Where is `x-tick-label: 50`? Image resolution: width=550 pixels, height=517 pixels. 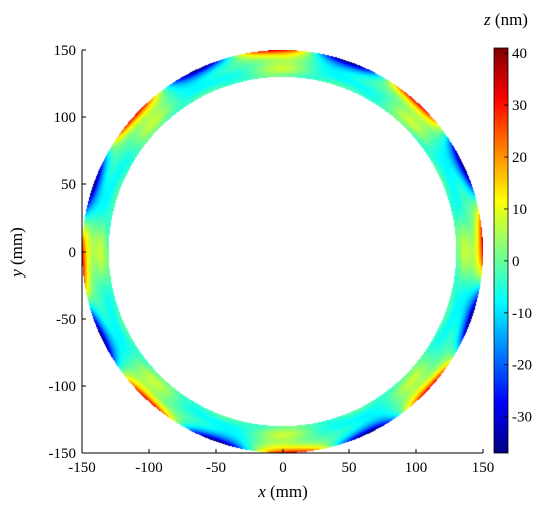 x-tick-label: 50 is located at coordinates (349, 468).